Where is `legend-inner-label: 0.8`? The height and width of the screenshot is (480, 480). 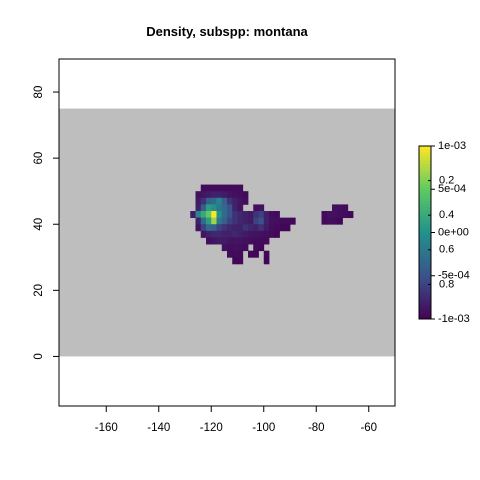 legend-inner-label: 0.8 is located at coordinates (446, 284).